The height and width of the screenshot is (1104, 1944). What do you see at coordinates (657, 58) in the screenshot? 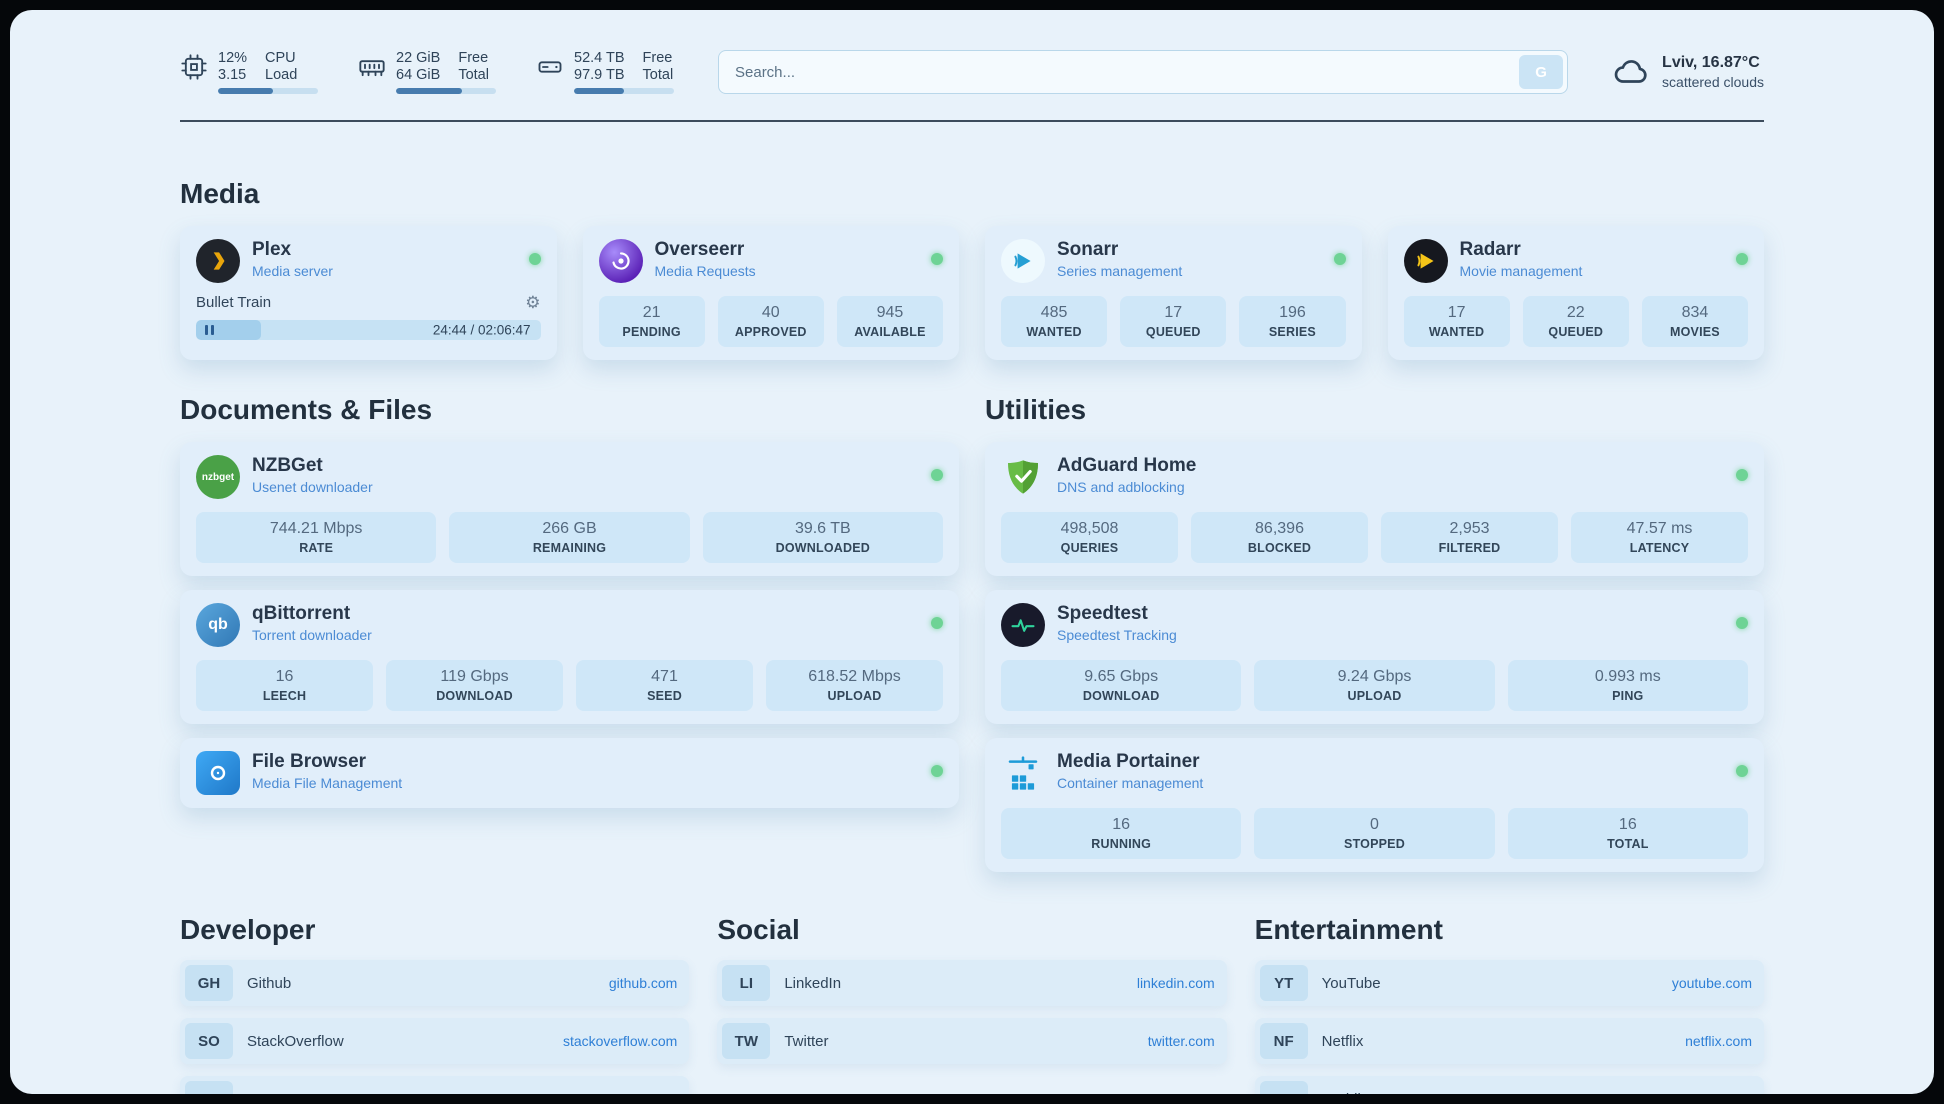
I see `storage-free-label: Free` at bounding box center [657, 58].